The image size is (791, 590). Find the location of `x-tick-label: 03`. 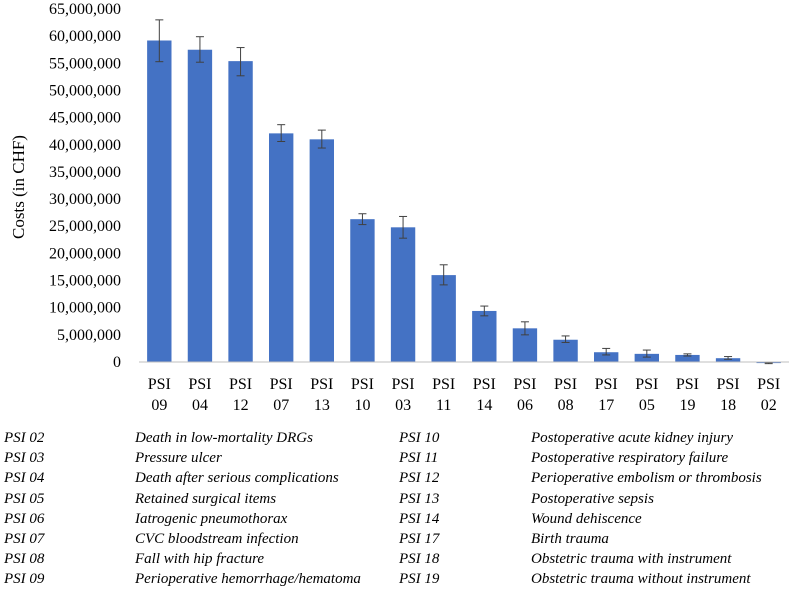

x-tick-label: 03 is located at coordinates (403, 405).